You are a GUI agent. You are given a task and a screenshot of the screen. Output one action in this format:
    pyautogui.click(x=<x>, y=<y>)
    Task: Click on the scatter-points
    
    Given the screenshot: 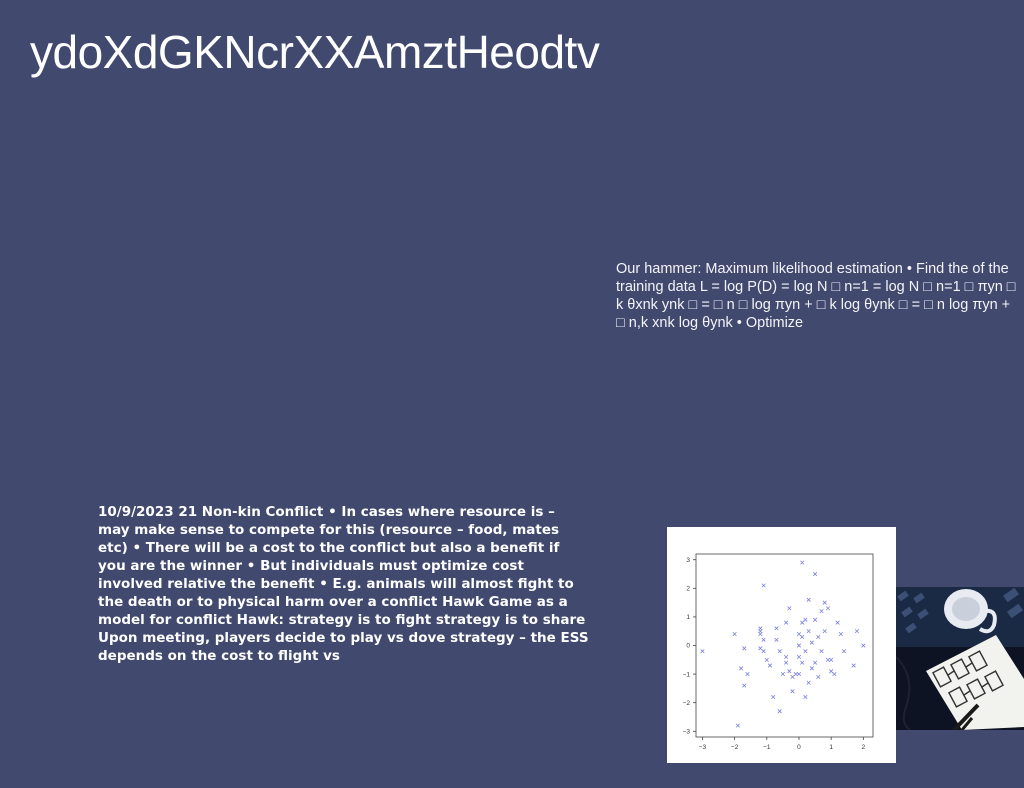 What is the action you would take?
    pyautogui.click(x=783, y=644)
    